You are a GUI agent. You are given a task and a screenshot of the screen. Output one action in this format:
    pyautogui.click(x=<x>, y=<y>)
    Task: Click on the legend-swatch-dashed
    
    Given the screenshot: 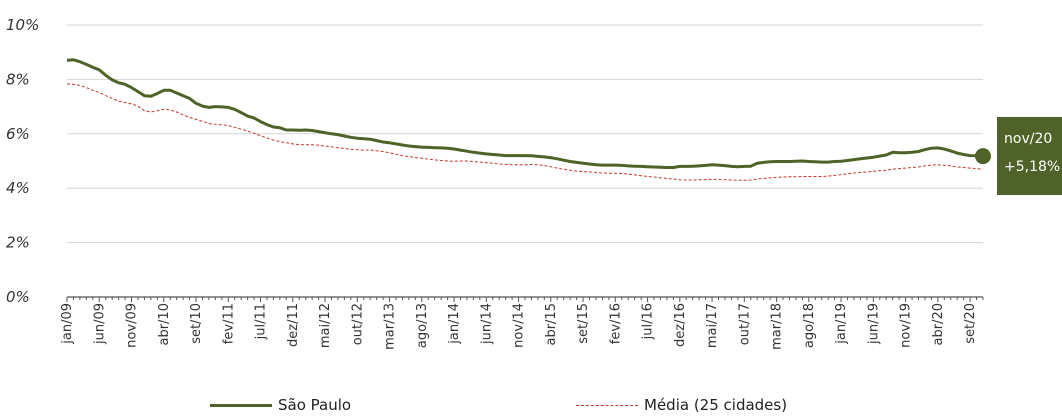 What is the action you would take?
    pyautogui.click(x=607, y=405)
    